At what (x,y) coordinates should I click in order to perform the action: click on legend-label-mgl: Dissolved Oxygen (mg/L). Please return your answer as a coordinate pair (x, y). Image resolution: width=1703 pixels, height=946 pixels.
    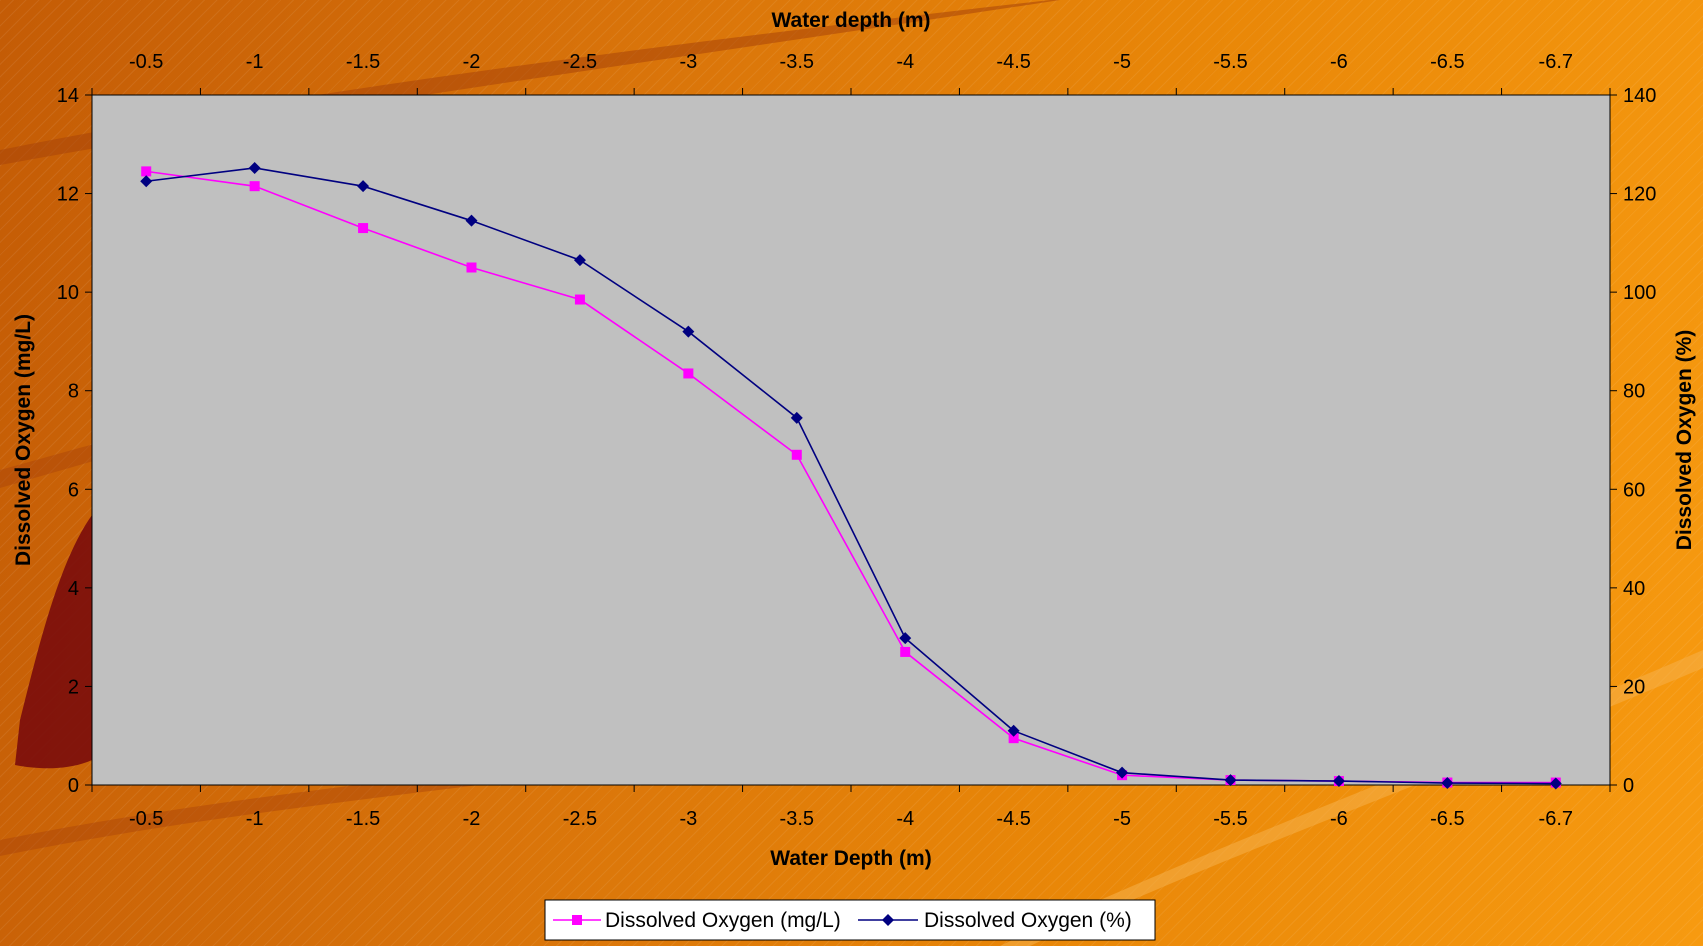
    Looking at the image, I should click on (723, 920).